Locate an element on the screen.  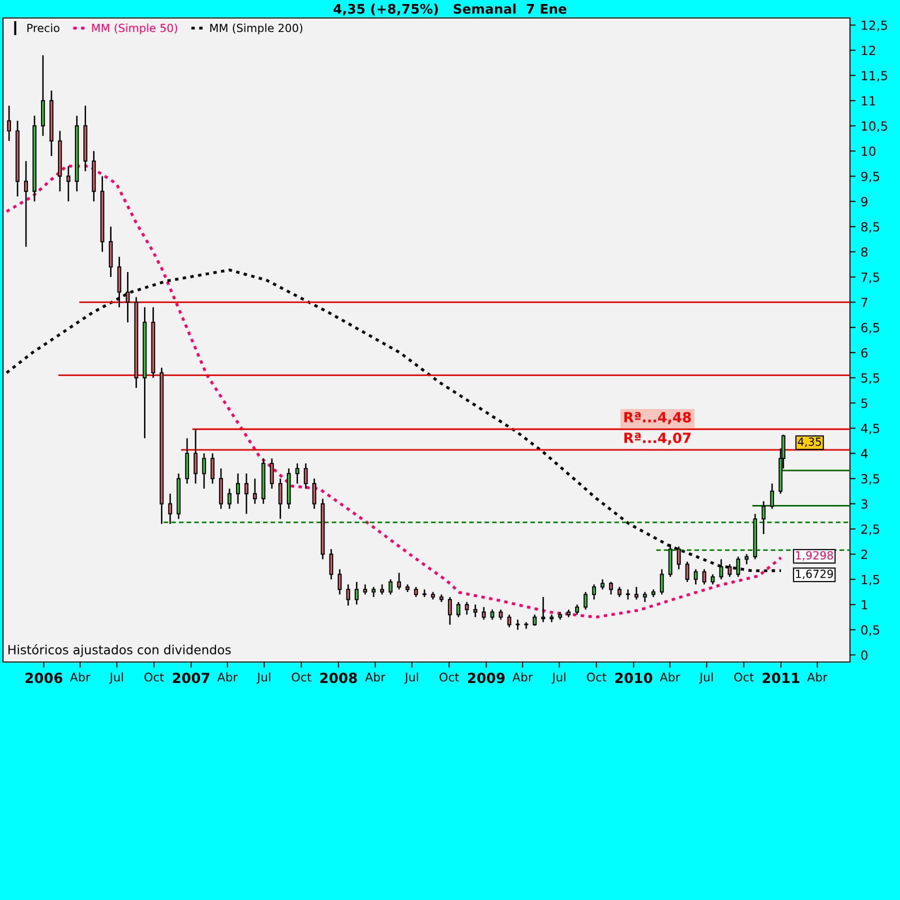
y-tick-label: 0 is located at coordinates (864, 655).